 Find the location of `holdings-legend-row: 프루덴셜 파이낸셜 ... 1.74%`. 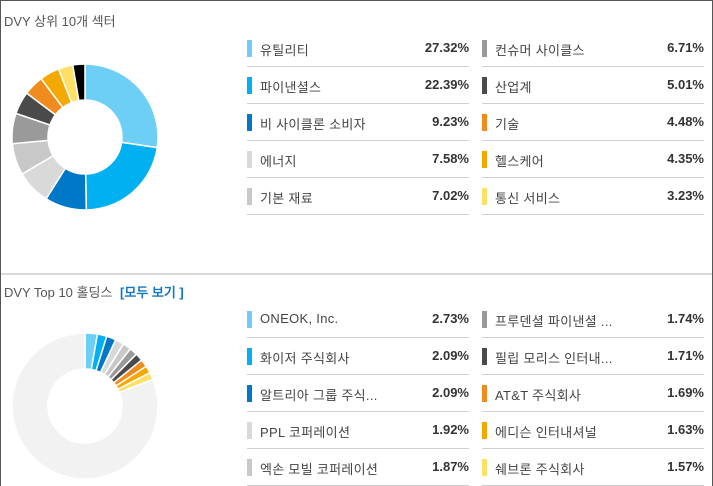

holdings-legend-row: 프루덴셜 파이낸셜 ... 1.74% is located at coordinates (593, 319).